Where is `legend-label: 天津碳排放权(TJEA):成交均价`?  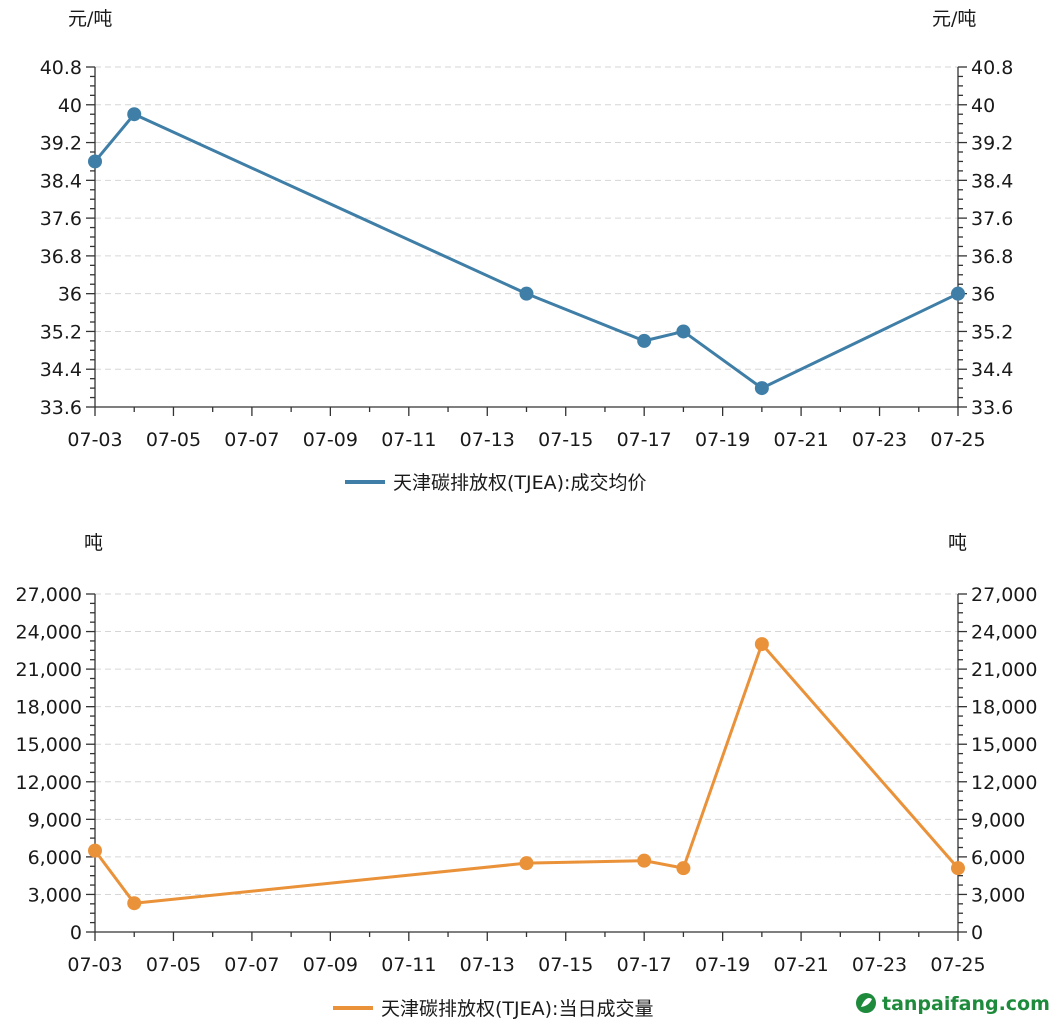 legend-label: 天津碳排放权(TJEA):成交均价 is located at coordinates (519, 483).